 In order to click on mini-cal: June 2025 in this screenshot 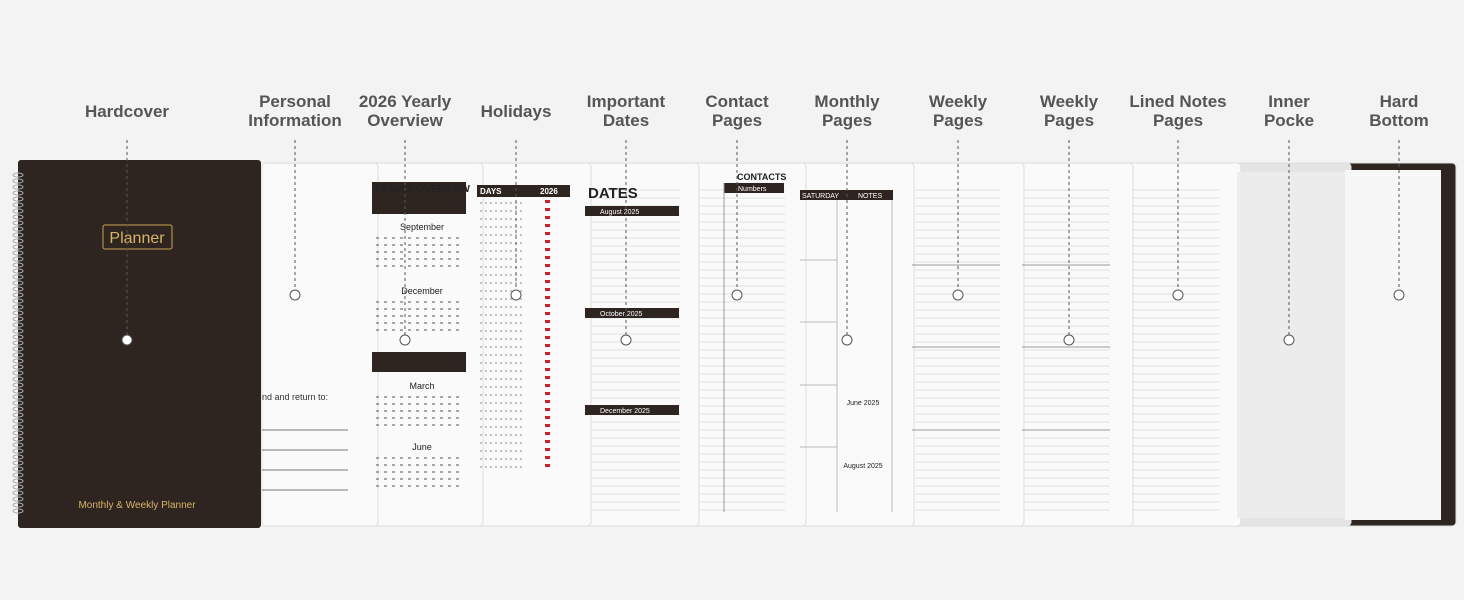, I will do `click(863, 403)`.